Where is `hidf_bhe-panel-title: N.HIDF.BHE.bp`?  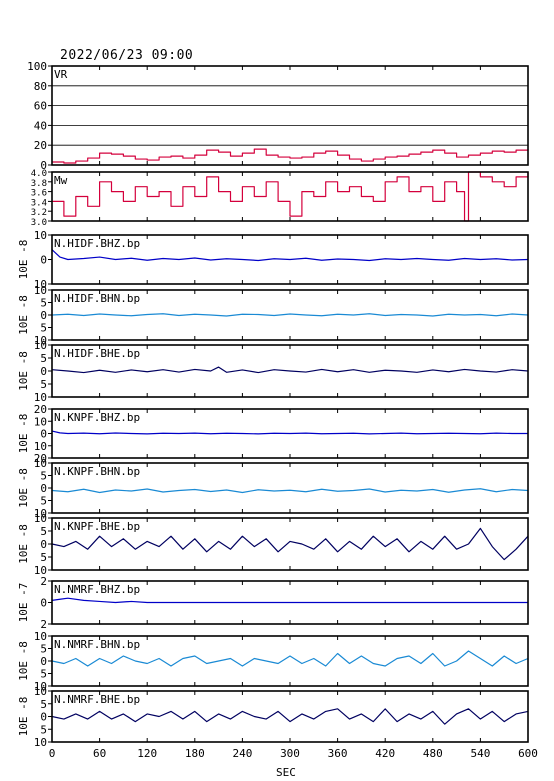
hidf_bhe-panel-title: N.HIDF.BHE.bp is located at coordinates (97, 353).